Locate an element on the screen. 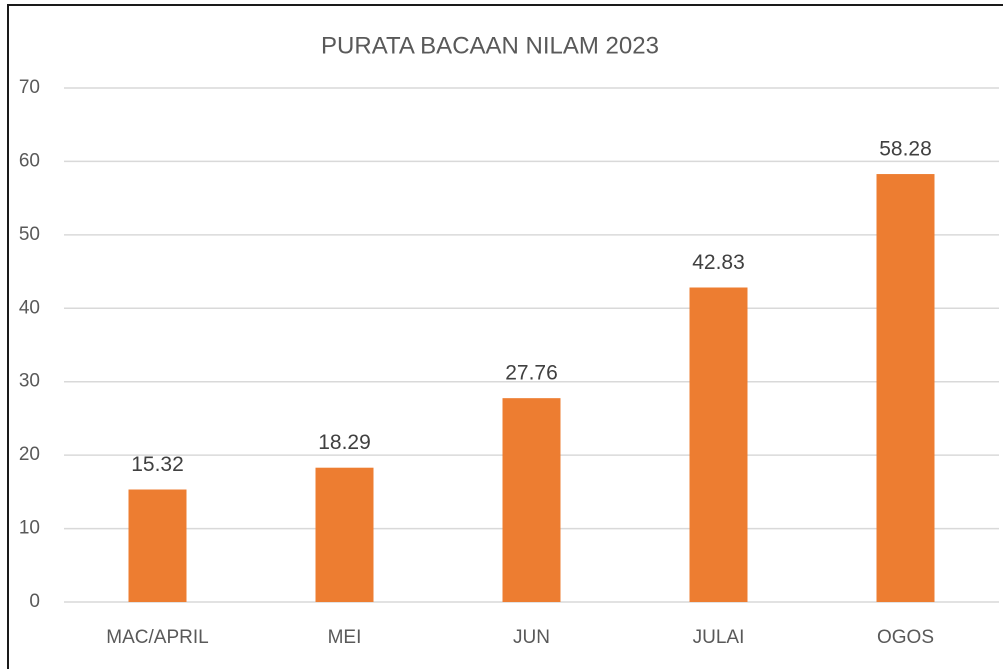 The image size is (1003, 669). chart-title: PURATA BACAAN NILAM 2023 is located at coordinates (490, 45).